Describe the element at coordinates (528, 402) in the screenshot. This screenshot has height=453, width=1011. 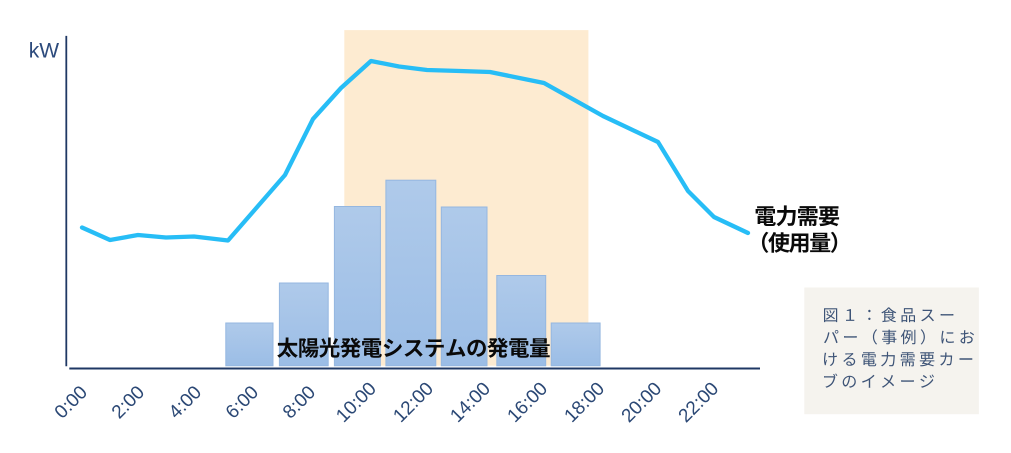
I see `svg-text: 16:00` at that location.